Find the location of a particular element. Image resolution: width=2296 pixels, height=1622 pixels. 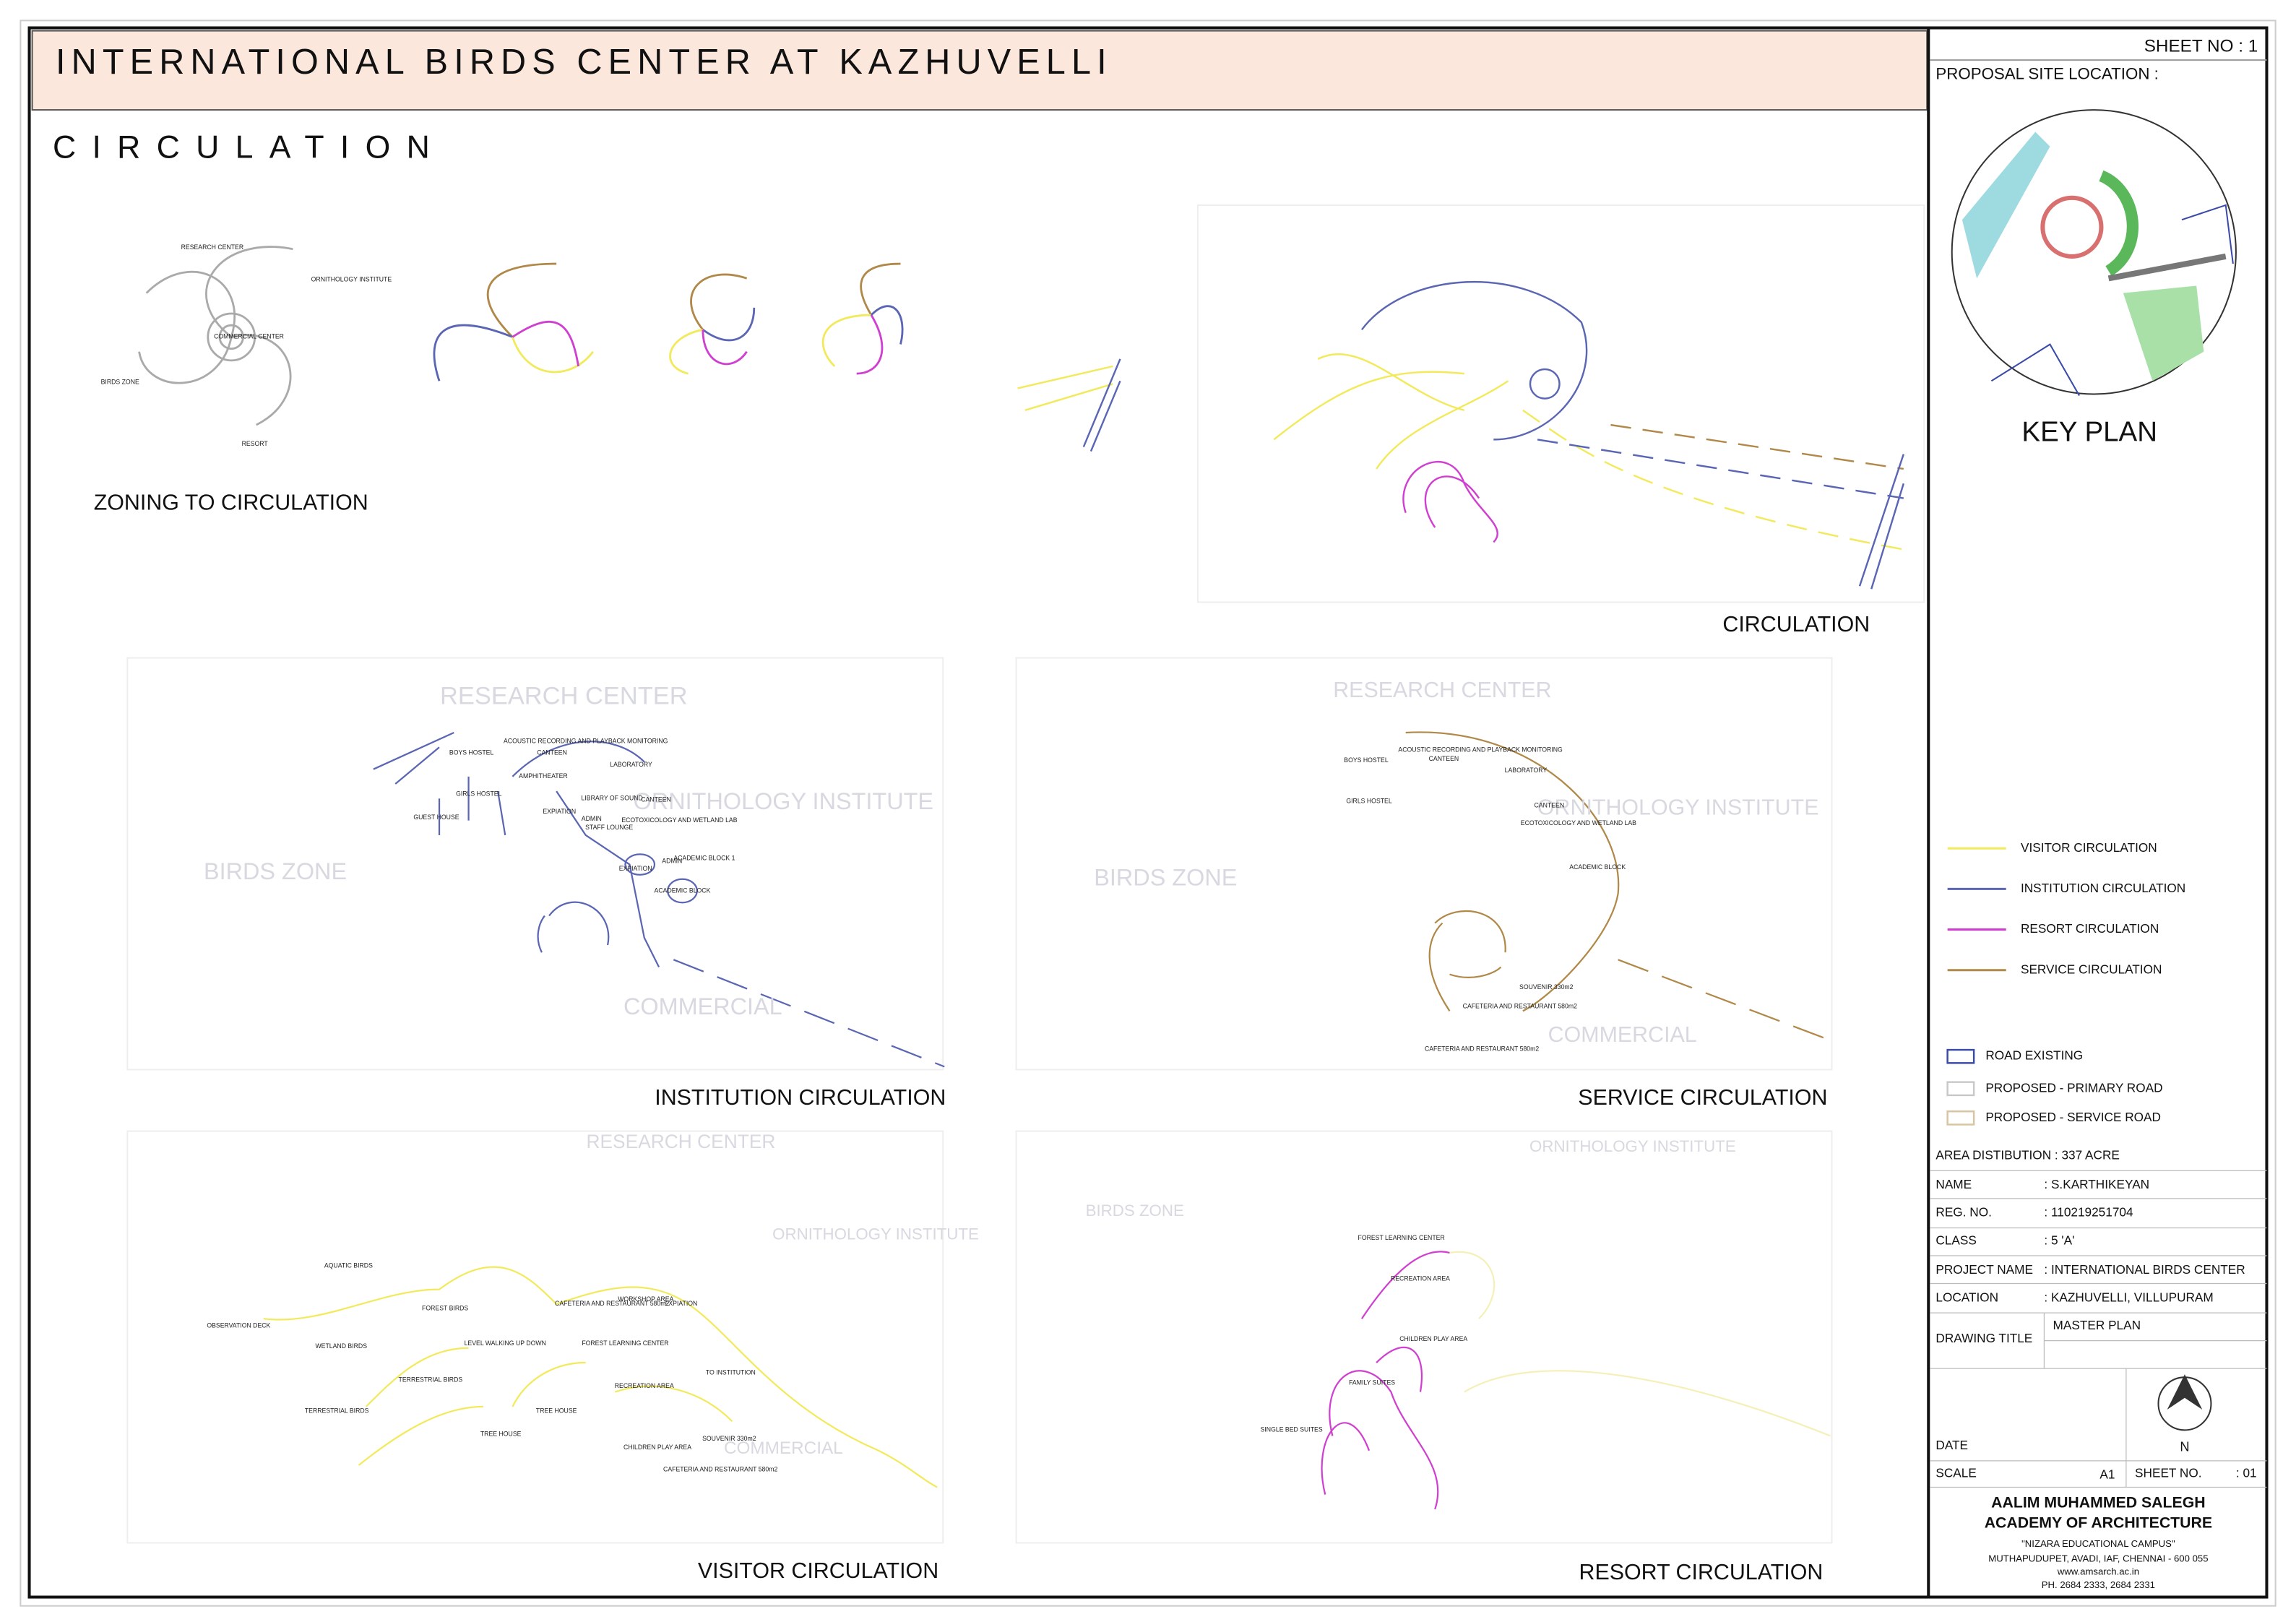

zone-label: RESEARCH CENTER is located at coordinates (564, 695).